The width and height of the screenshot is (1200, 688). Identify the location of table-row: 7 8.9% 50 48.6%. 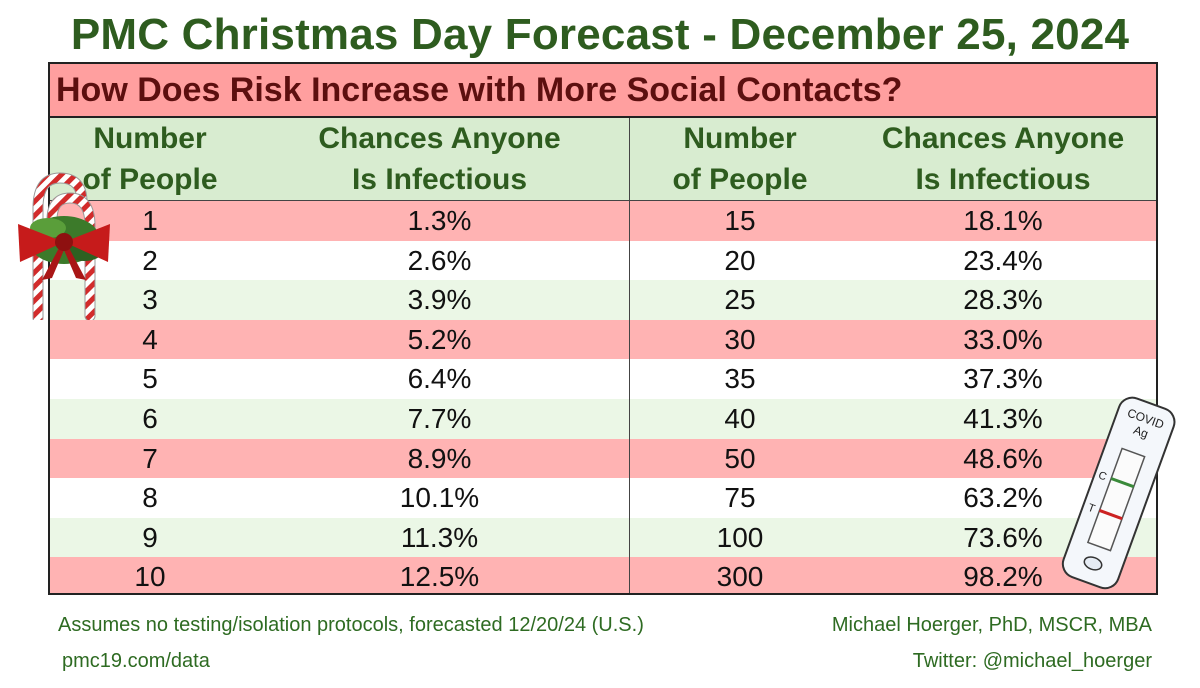
(603, 458).